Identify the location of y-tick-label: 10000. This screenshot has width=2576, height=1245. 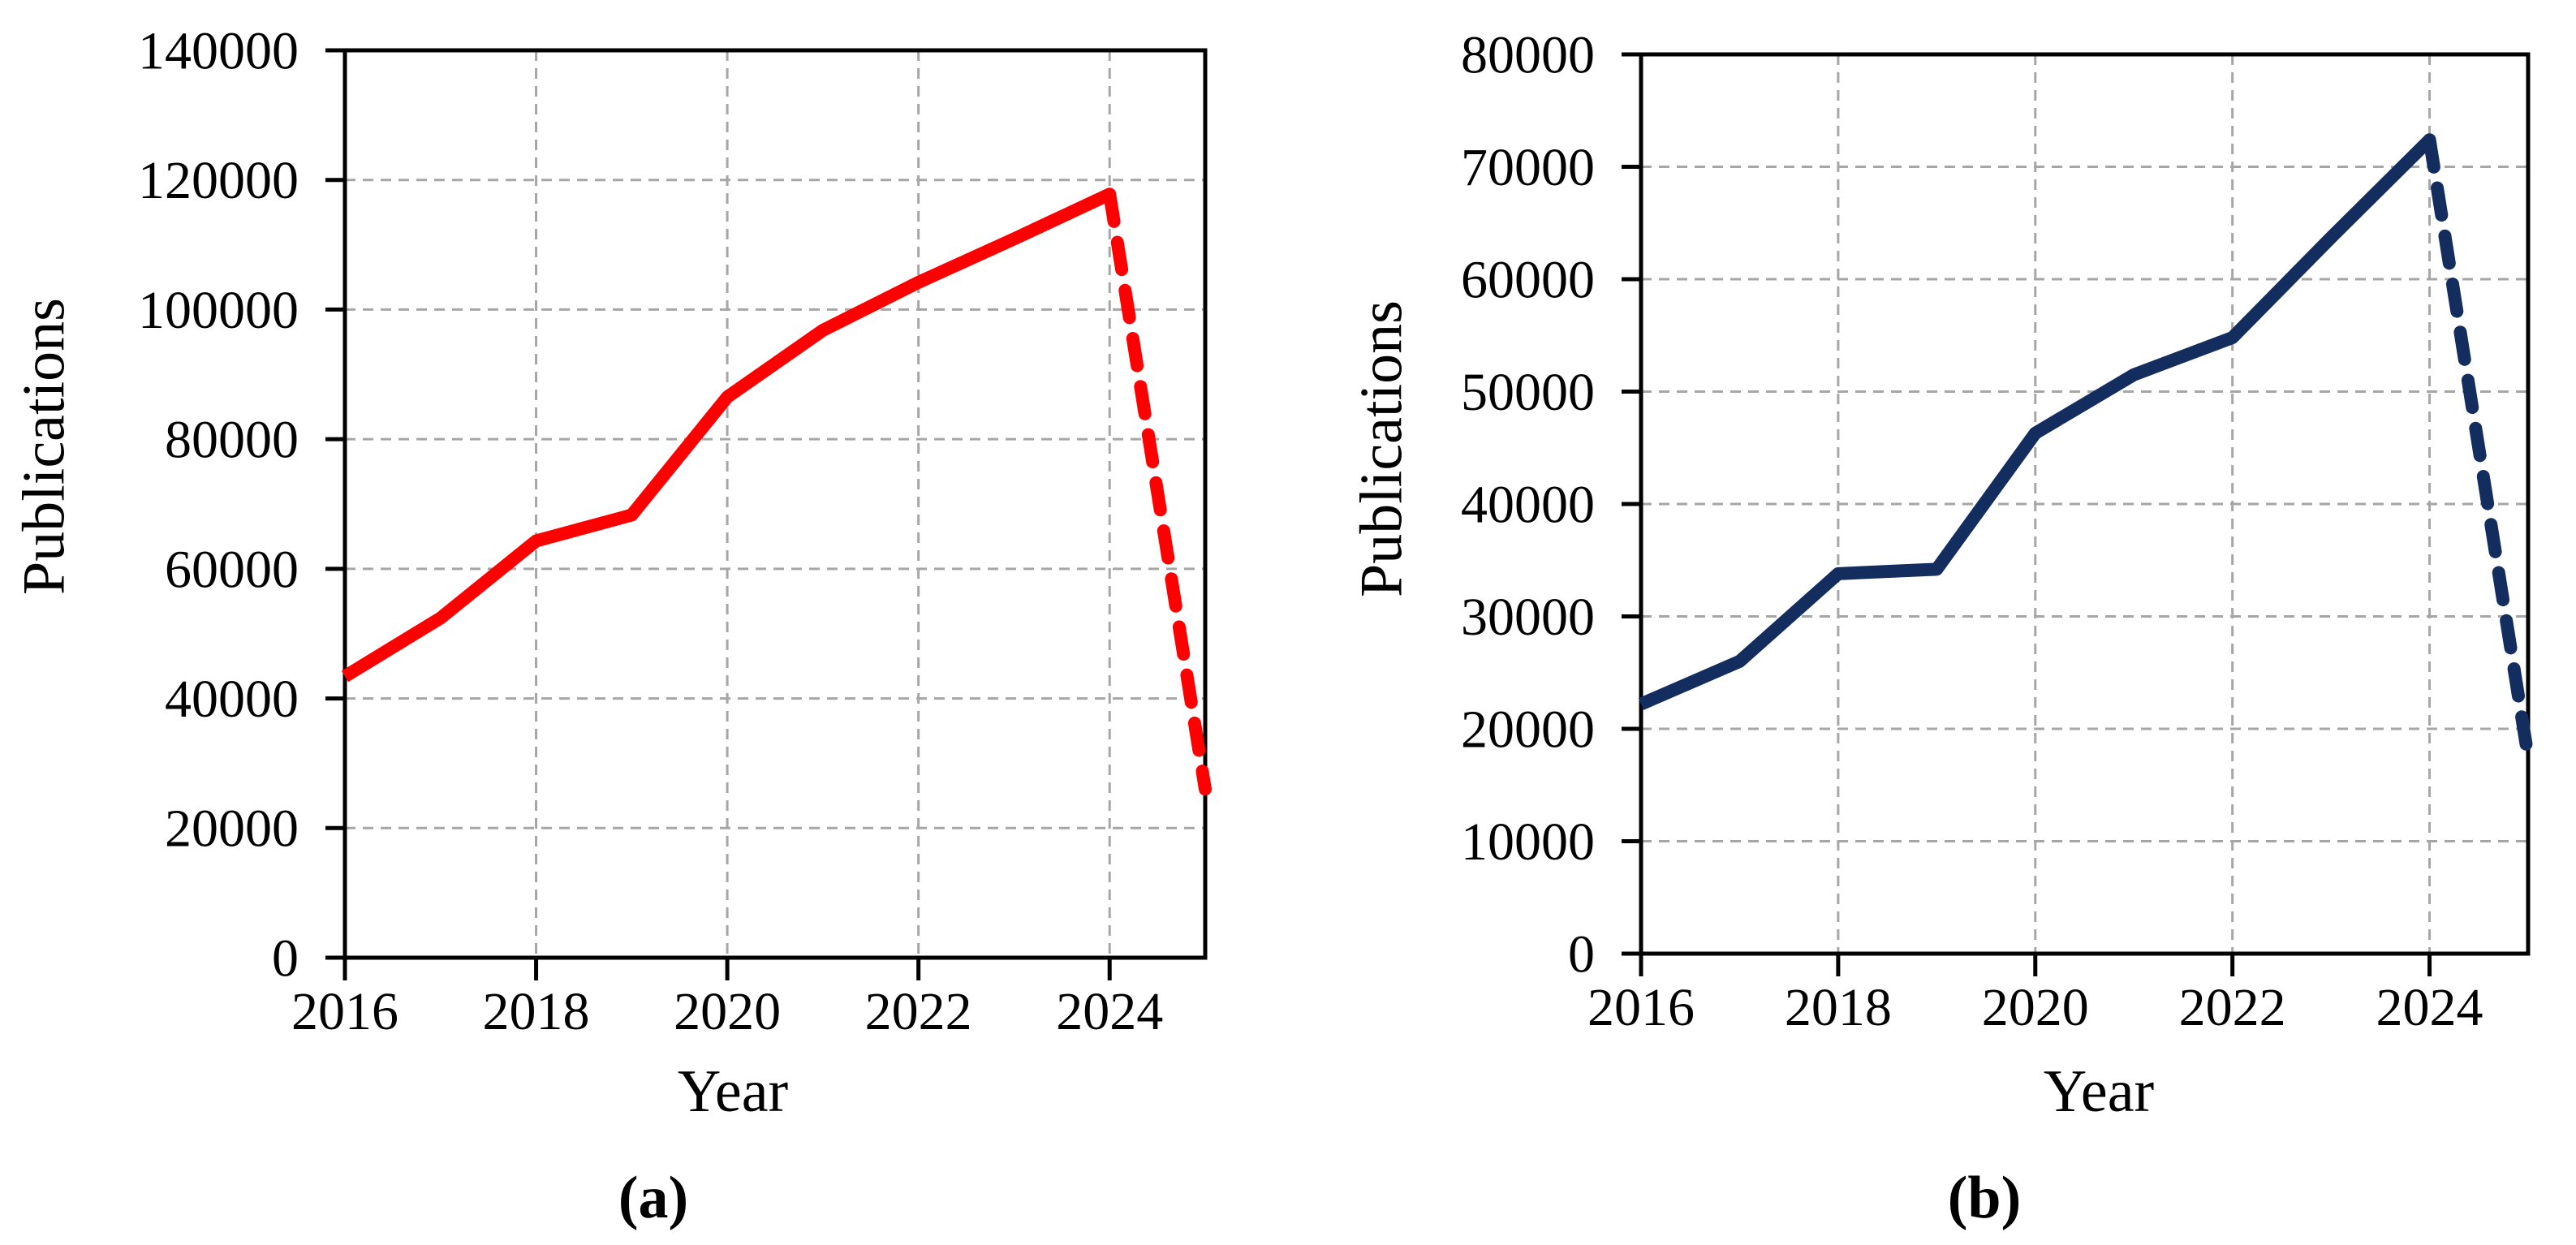
(1528, 842).